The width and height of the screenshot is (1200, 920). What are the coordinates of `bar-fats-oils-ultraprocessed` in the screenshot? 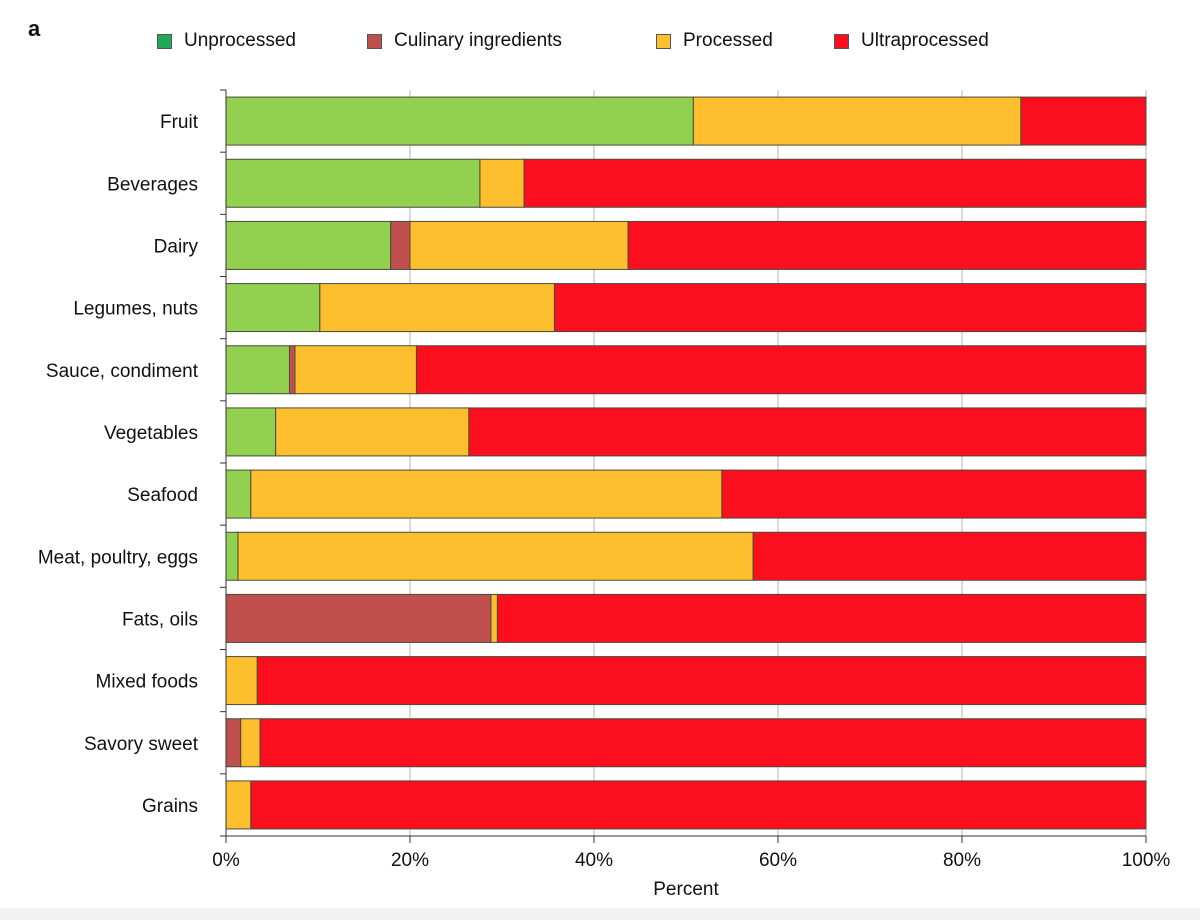 It's located at (821, 618).